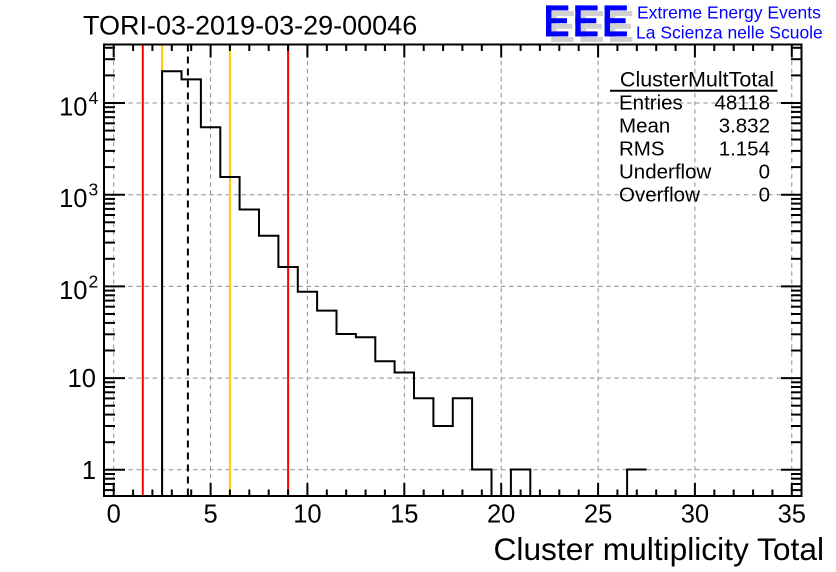 The image size is (836, 572). I want to click on svg-text: Entries, so click(651, 103).